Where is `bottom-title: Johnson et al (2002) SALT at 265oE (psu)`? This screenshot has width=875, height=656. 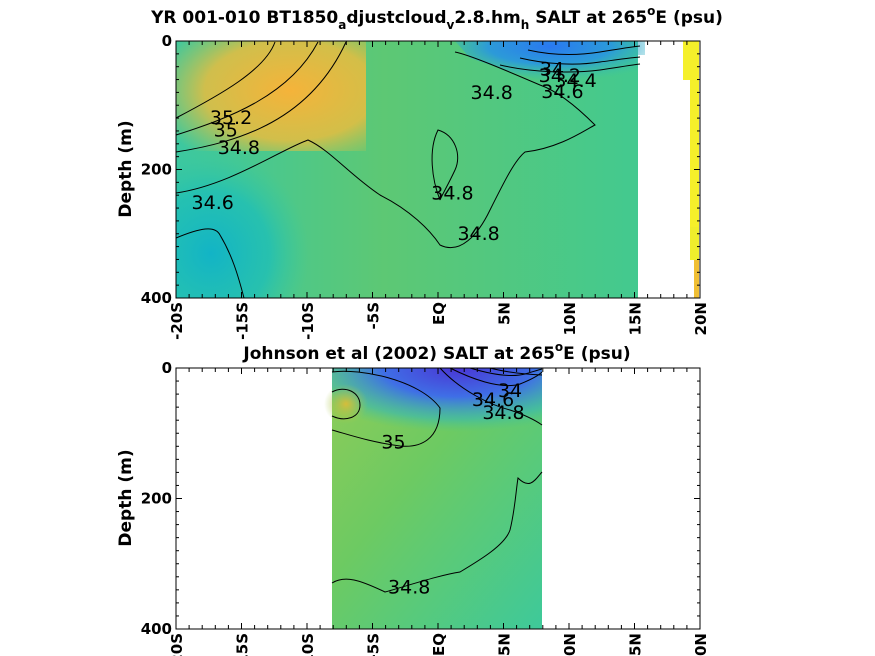
bottom-title: Johnson et al (2002) SALT at 265oE (psu) is located at coordinates (436, 352).